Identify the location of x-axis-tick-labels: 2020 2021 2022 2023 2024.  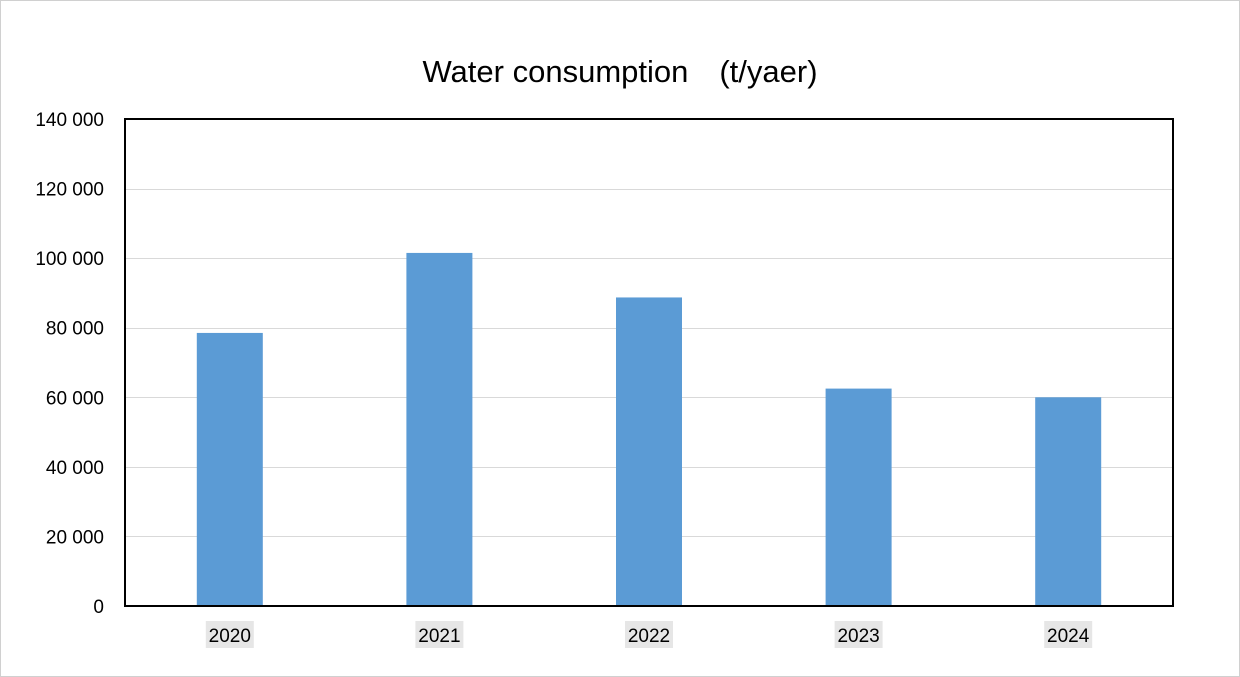
(649, 634).